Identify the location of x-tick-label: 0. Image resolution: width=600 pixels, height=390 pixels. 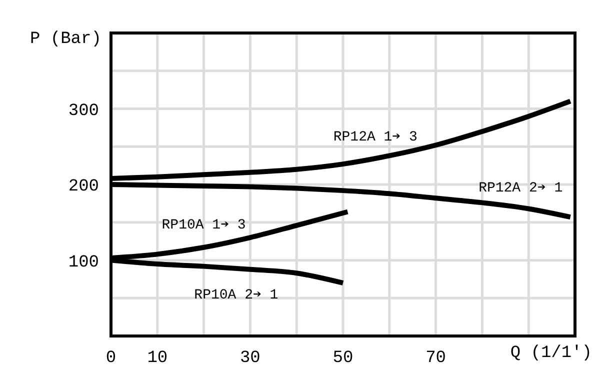
(111, 358).